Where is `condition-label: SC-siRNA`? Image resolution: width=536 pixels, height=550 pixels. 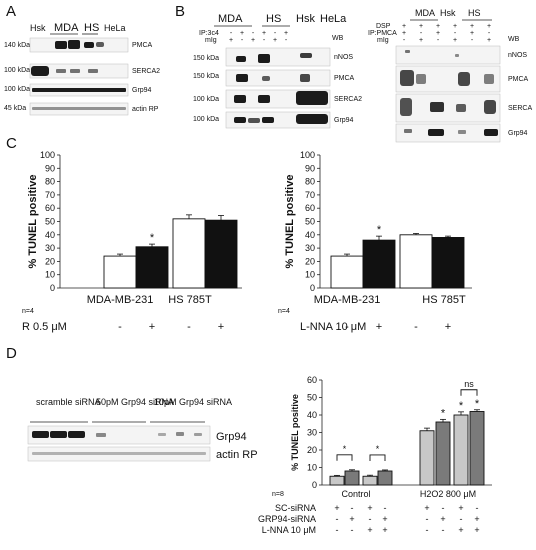 condition-label: SC-siRNA is located at coordinates (295, 508).